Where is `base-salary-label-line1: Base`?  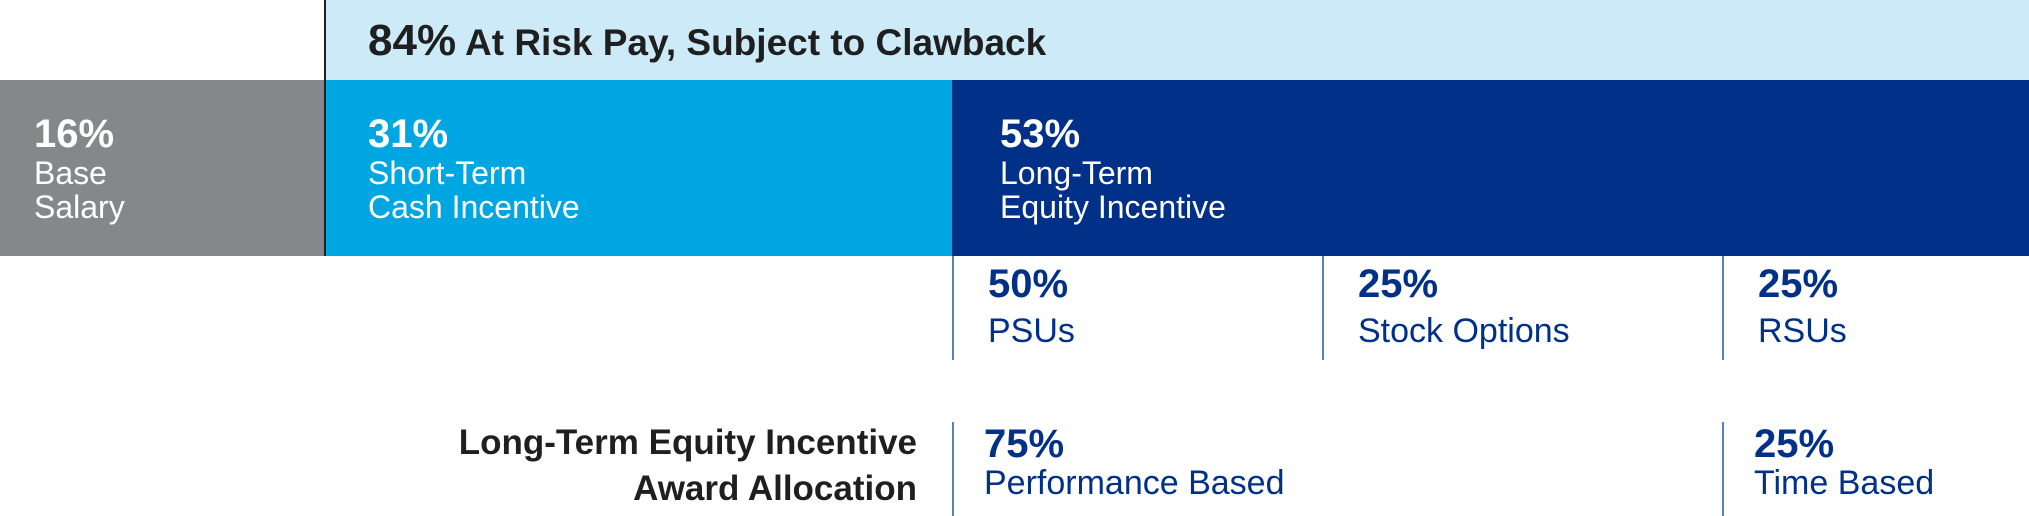 base-salary-label-line1: Base is located at coordinates (70, 173).